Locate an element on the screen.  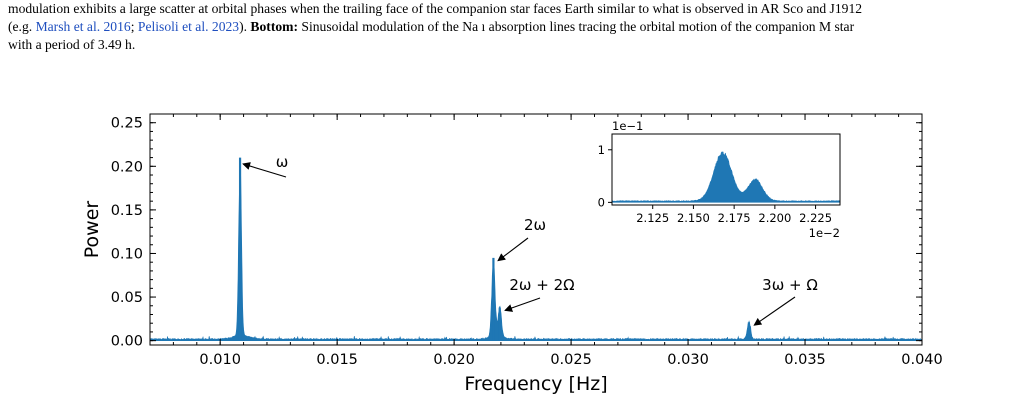
inset-frame is located at coordinates (726, 169).